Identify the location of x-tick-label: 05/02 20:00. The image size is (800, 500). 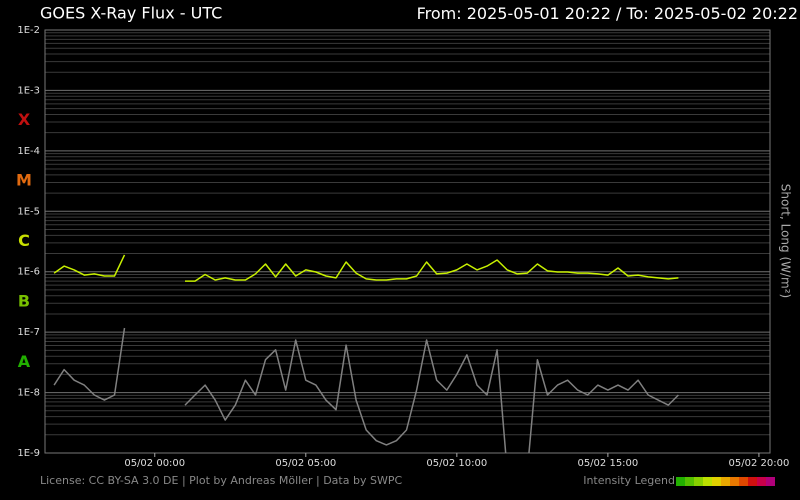
(759, 463).